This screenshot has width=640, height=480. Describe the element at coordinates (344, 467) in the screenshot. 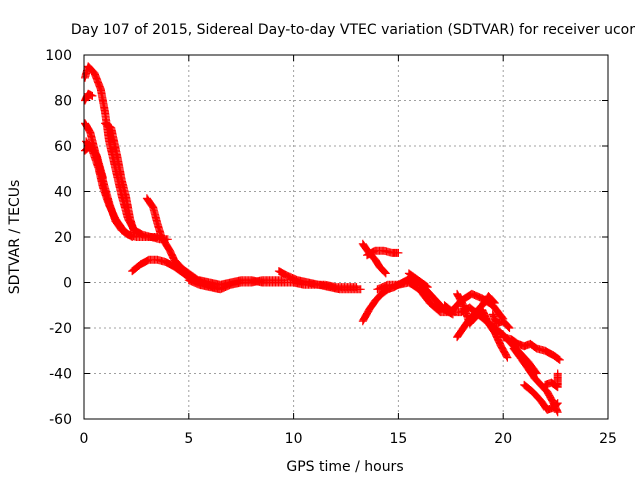

I see `x-axis-label: GPS time / hours` at that location.